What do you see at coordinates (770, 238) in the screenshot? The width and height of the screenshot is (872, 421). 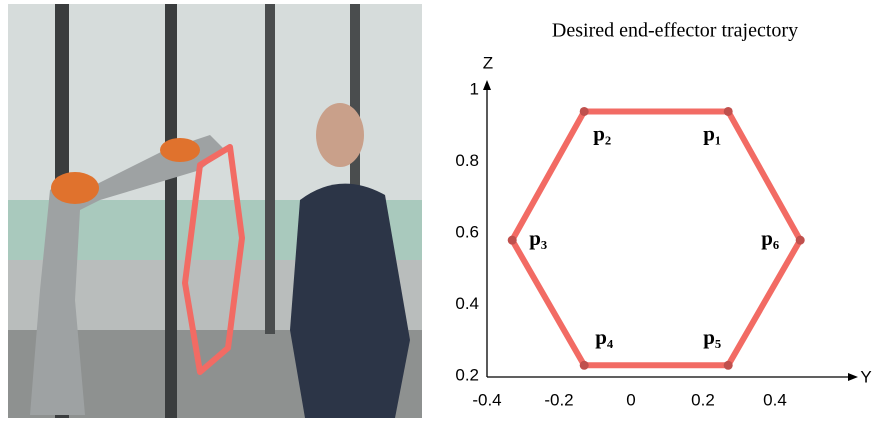 I see `waypoint-label: p₆` at bounding box center [770, 238].